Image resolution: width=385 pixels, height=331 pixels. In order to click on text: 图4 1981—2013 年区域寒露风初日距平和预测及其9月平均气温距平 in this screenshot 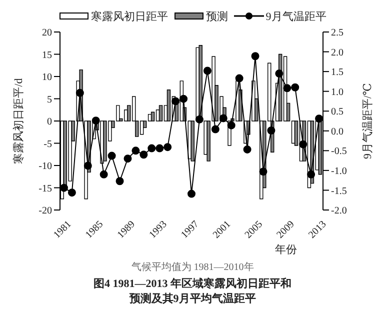, I will do `click(192, 292)`.